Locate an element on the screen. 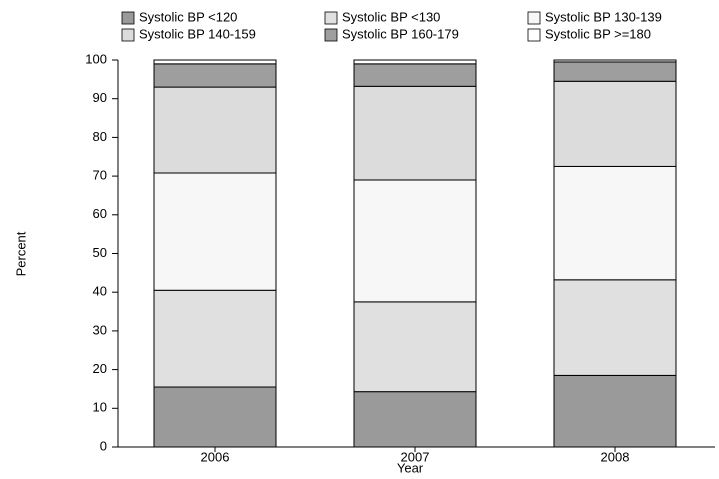 Image resolution: width=719 pixels, height=479 pixels. legend-label: Systolic BP <130 is located at coordinates (391, 16).